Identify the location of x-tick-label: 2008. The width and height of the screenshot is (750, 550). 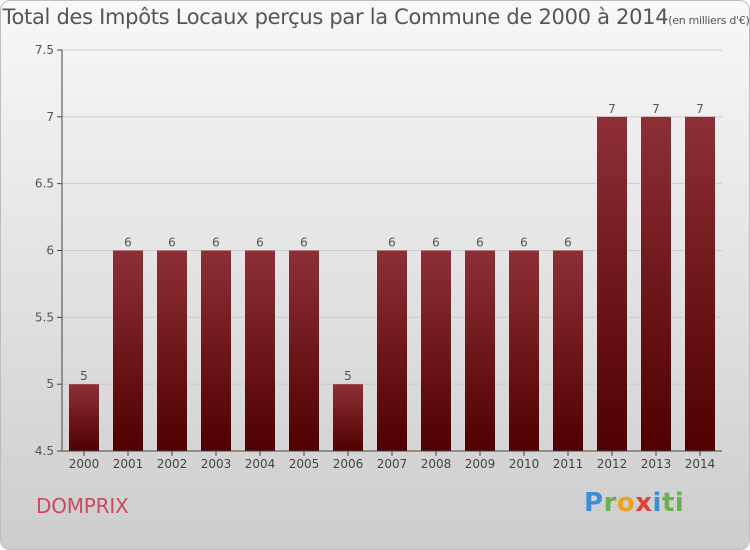
(436, 464).